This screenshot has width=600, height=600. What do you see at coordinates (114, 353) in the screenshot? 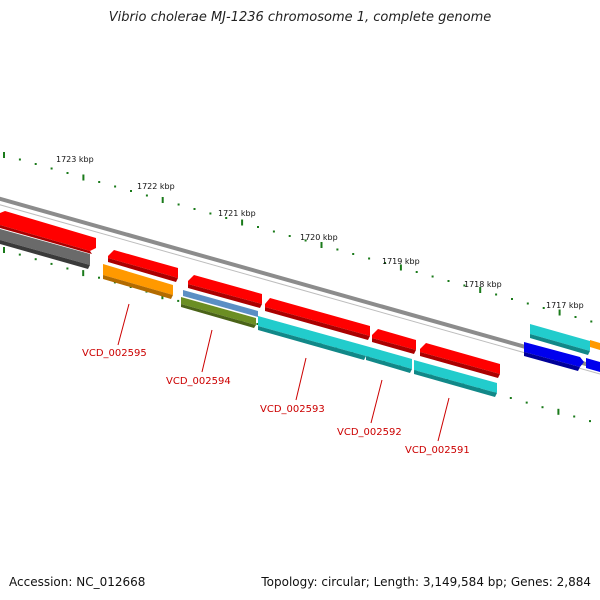
I see `gene-label-VCD_002595: VCD_002595` at bounding box center [114, 353].